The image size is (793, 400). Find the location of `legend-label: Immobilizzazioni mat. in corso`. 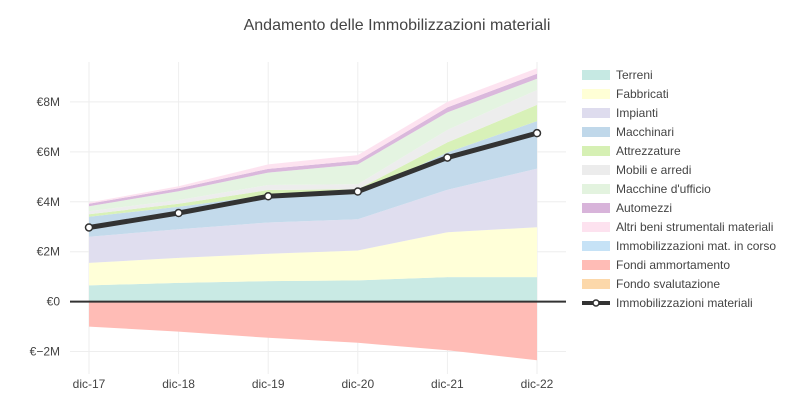

legend-label: Immobilizzazioni mat. in corso is located at coordinates (696, 246).